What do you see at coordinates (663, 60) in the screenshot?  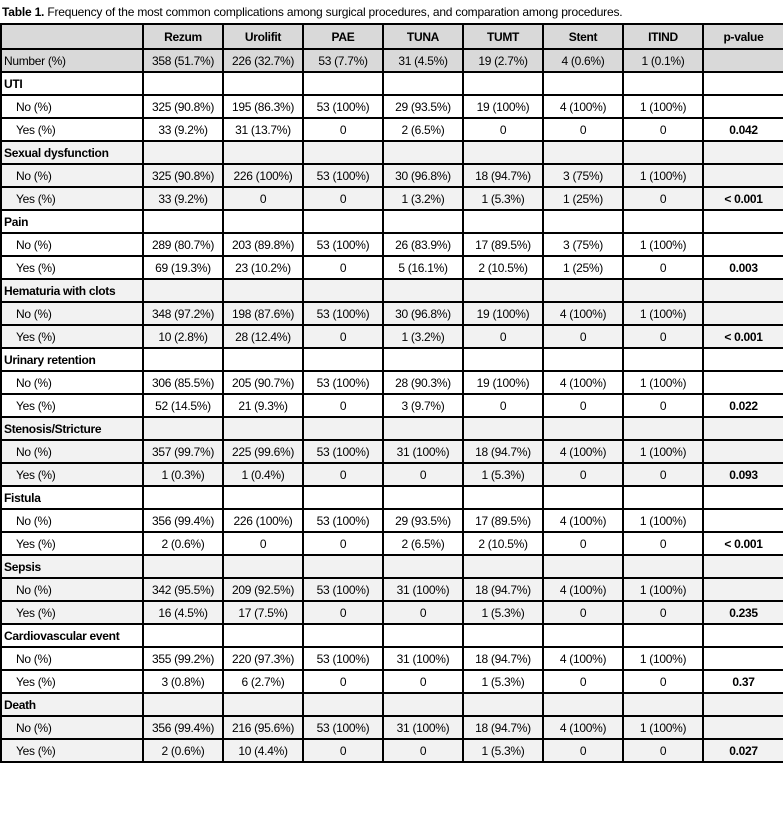 I see `table-cell: 1 (0.1%)` at bounding box center [663, 60].